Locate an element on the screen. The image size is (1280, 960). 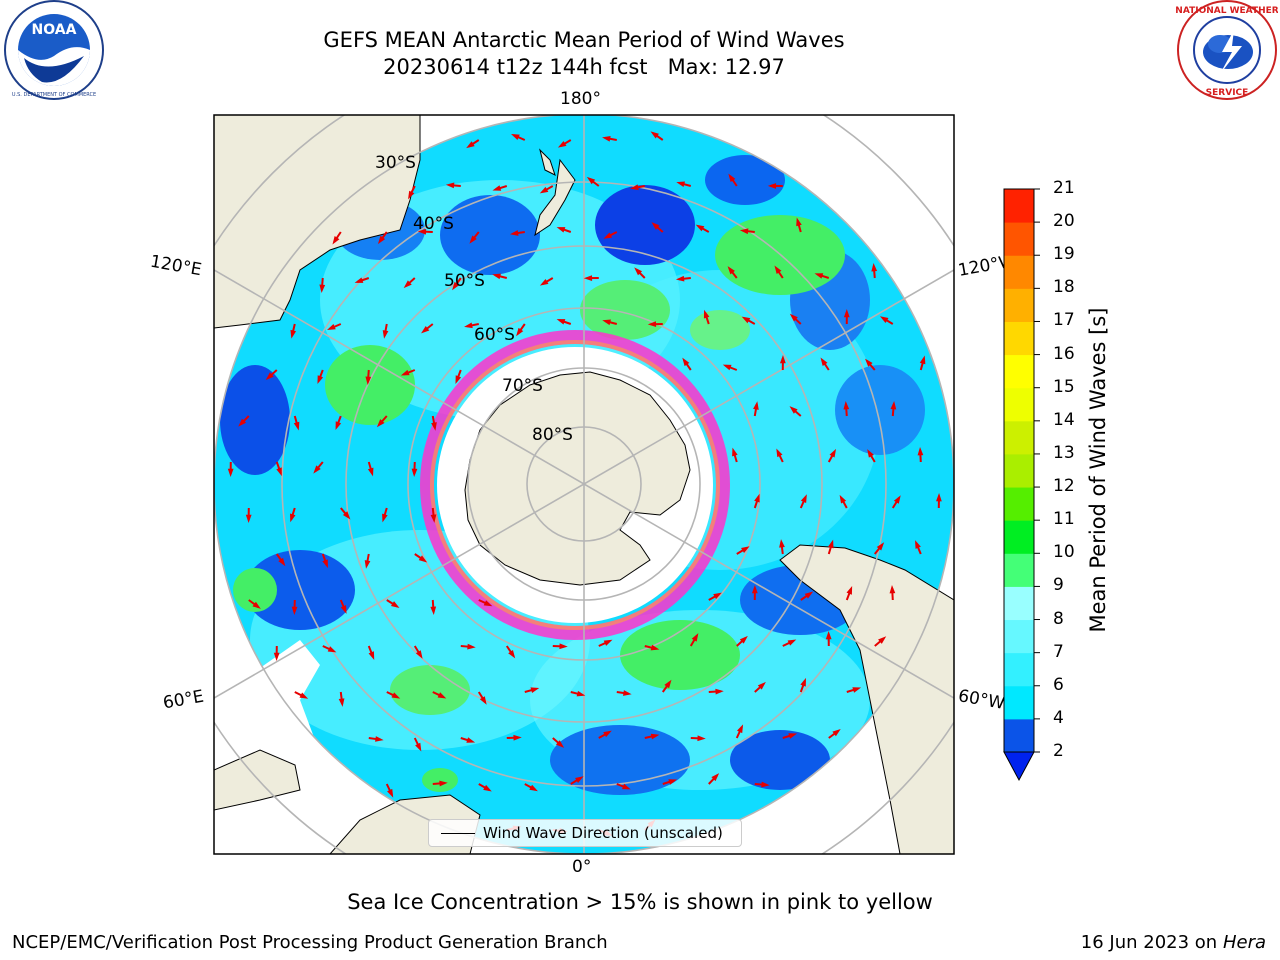
map-legend: Wind Wave Direction (unscaled) is located at coordinates (585, 833).